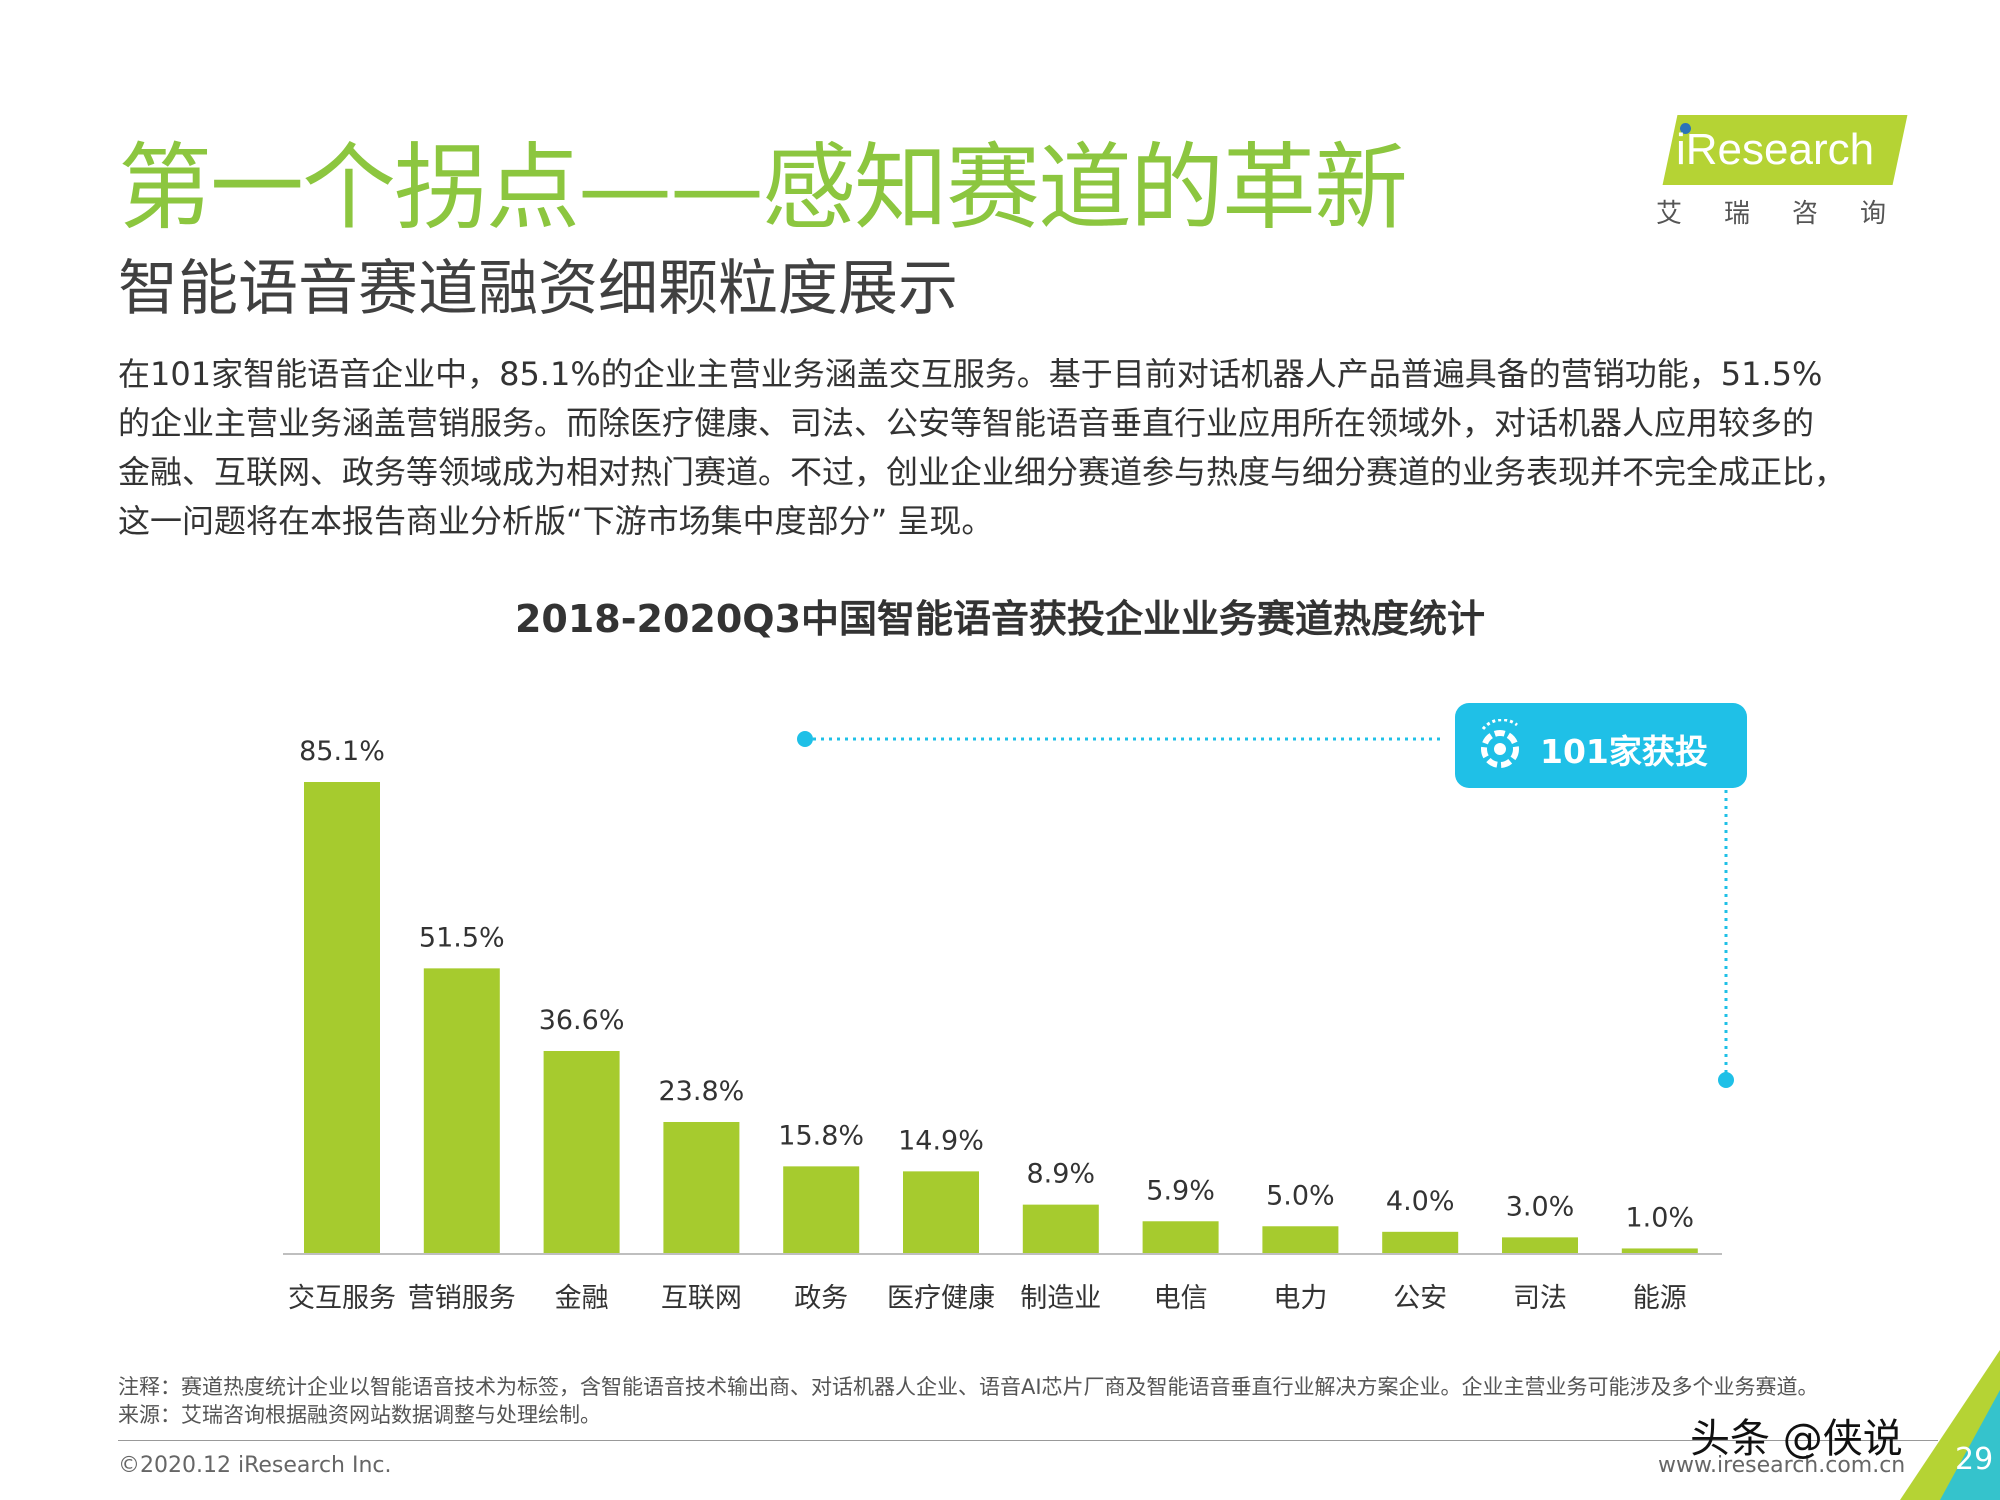 Image resolution: width=2000 pixels, height=1500 pixels. What do you see at coordinates (1060, 1174) in the screenshot?
I see `value-label-6: 8.9%` at bounding box center [1060, 1174].